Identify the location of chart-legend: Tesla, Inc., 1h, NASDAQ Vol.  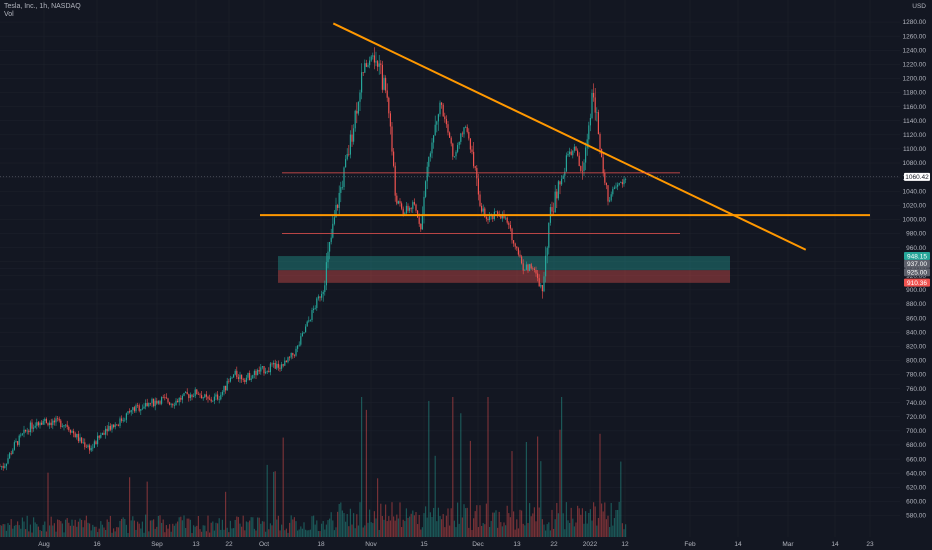
(42, 11).